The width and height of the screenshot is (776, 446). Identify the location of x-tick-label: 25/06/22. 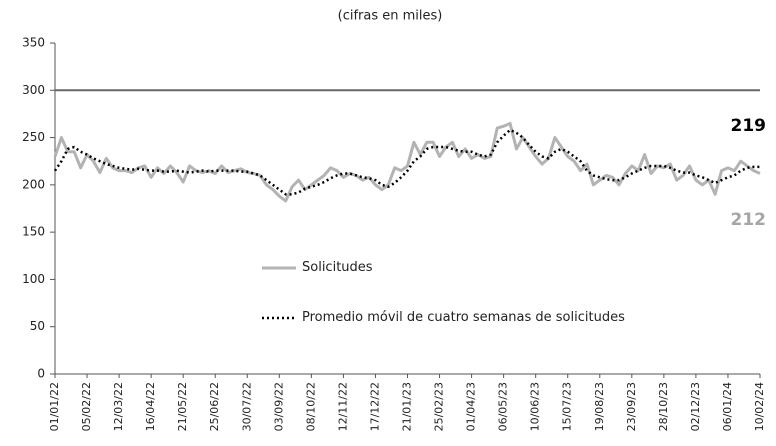
(214, 406).